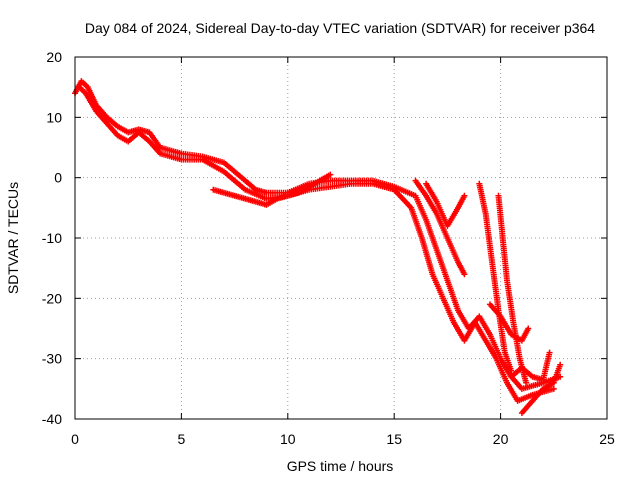 Image resolution: width=640 pixels, height=480 pixels. I want to click on x-tick-label: 5, so click(182, 439).